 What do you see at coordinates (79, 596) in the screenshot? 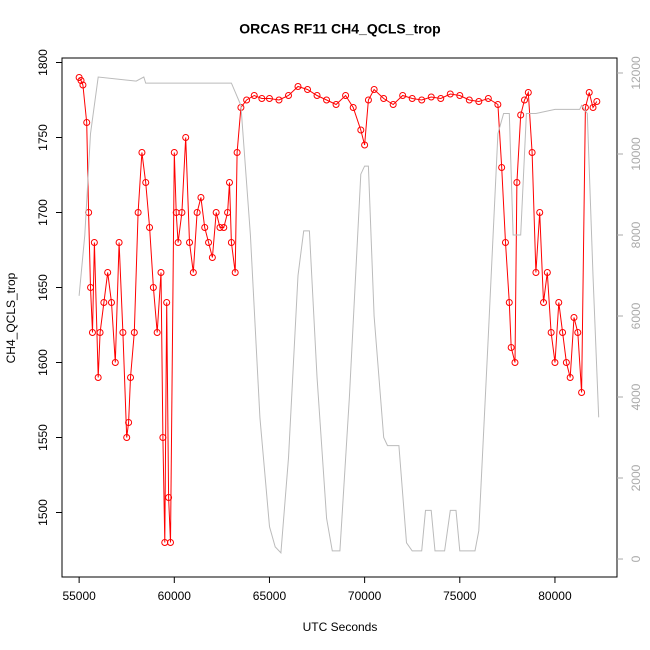
I see `x-tick-label: 55000` at bounding box center [79, 596].